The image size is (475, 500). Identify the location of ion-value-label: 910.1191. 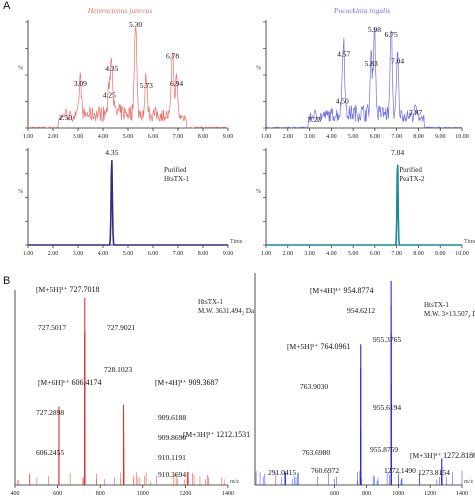
(172, 457).